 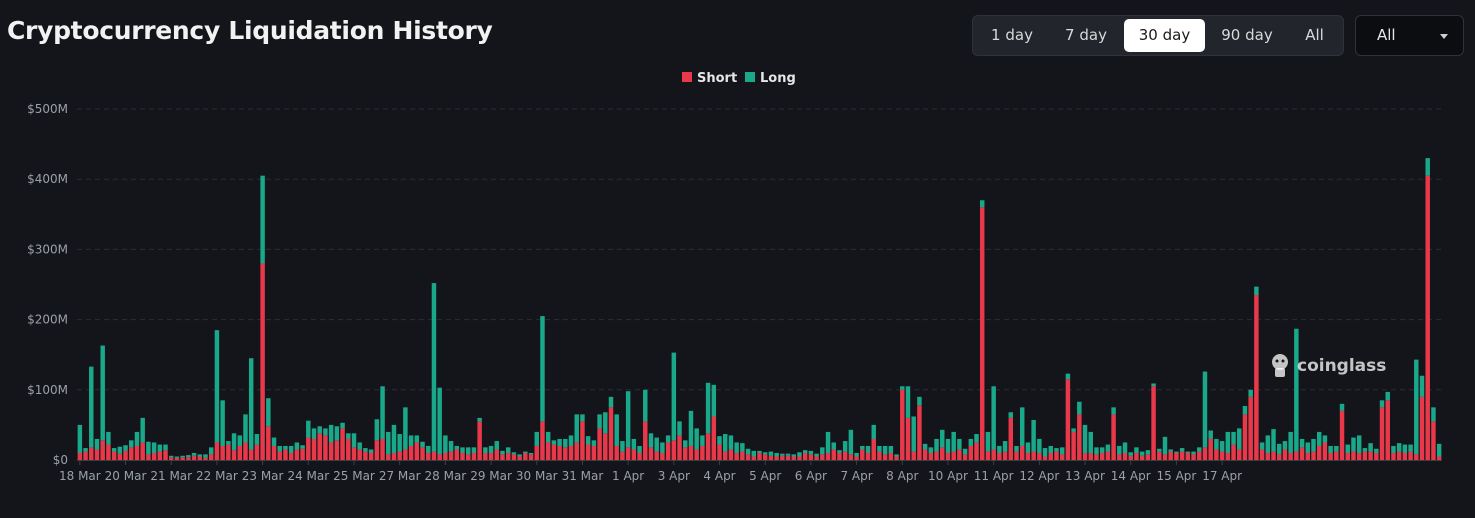 What do you see at coordinates (1327, 366) in the screenshot?
I see `coinglass-watermark: coinglass` at bounding box center [1327, 366].